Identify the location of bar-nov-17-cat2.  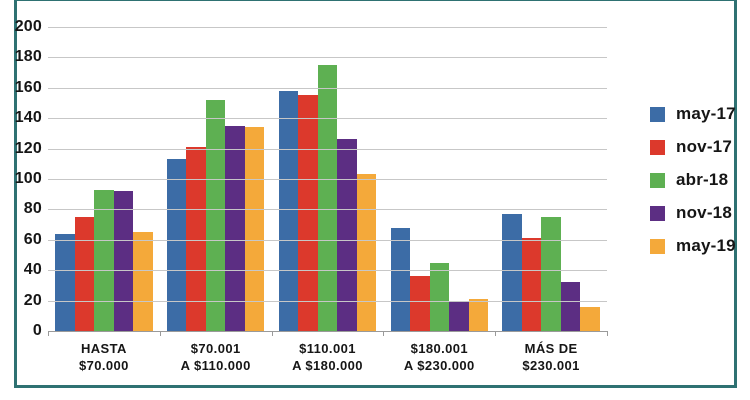
(196, 239).